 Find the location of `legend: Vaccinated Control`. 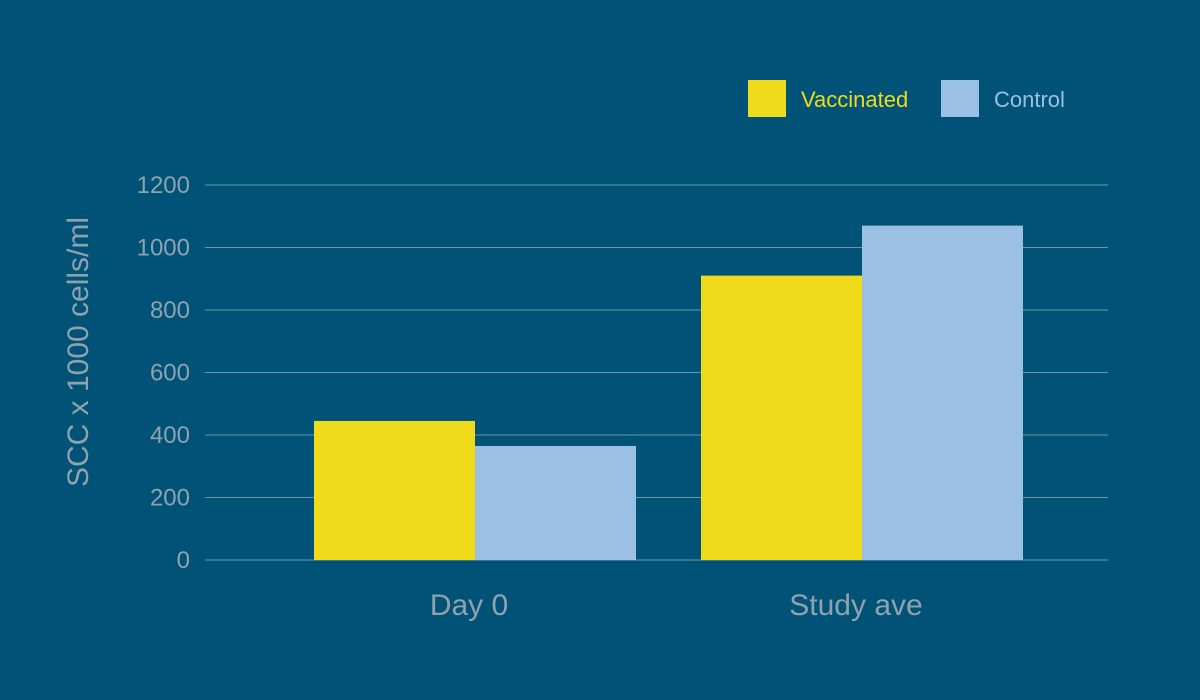

legend: Vaccinated Control is located at coordinates (906, 98).